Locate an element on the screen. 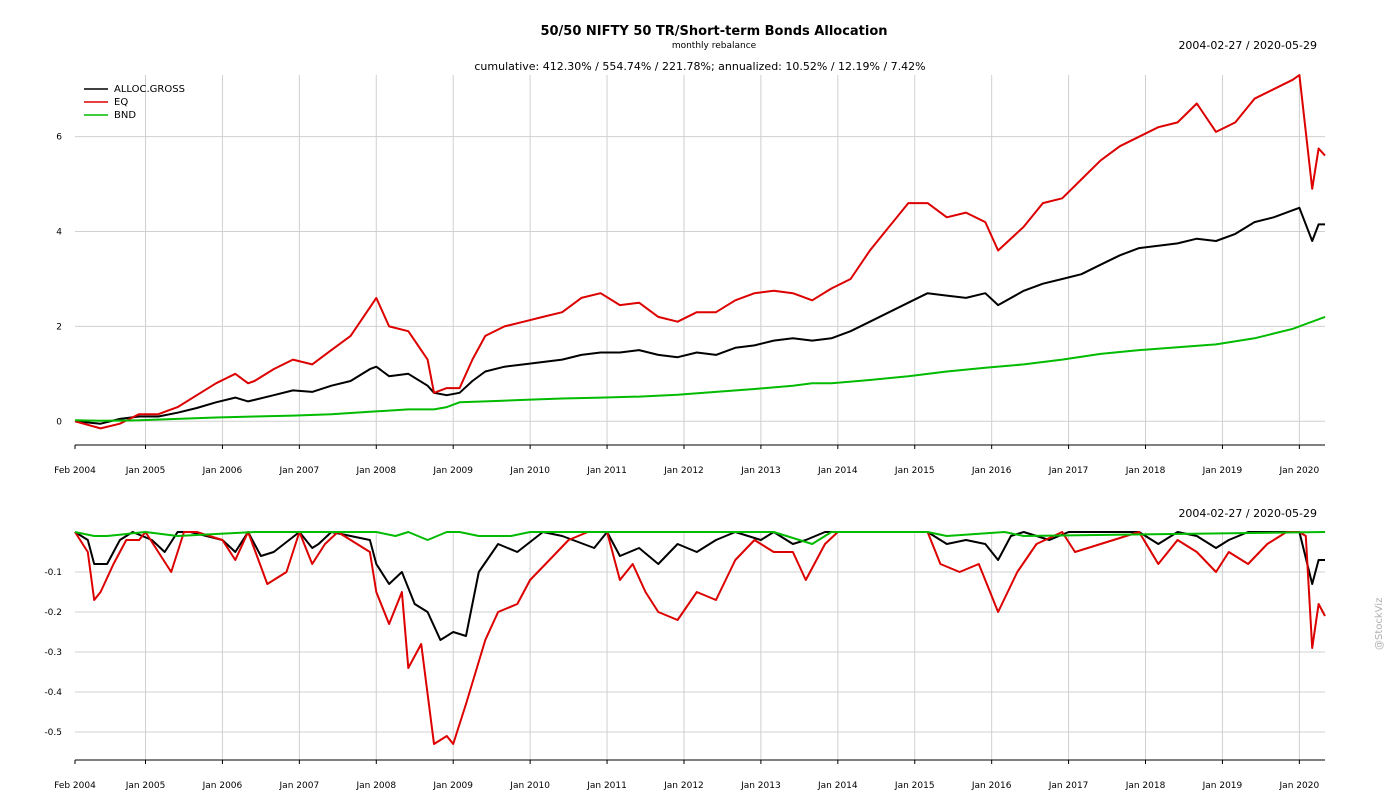  bottom-y-tick-label: -0.4 is located at coordinates (53, 693).